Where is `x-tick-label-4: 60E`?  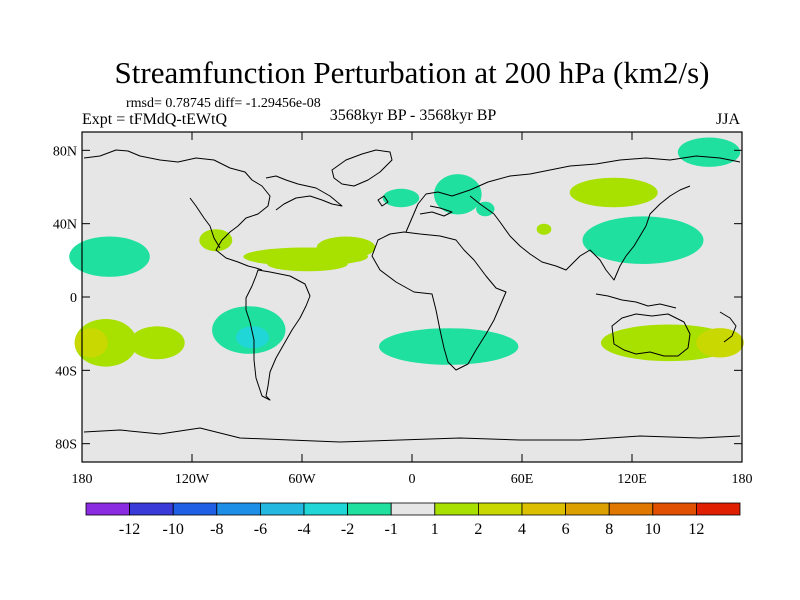
x-tick-label-4: 60E is located at coordinates (522, 479).